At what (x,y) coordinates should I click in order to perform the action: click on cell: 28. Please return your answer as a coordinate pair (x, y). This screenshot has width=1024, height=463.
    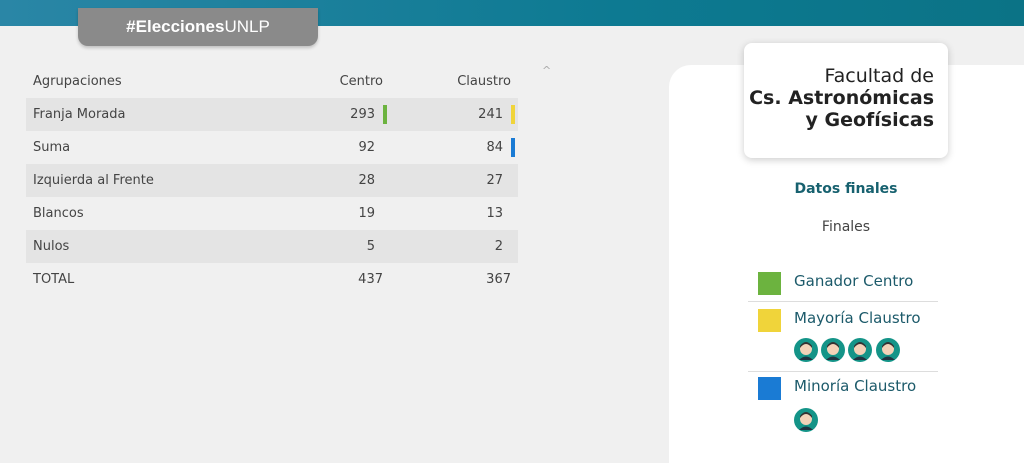
    Looking at the image, I should click on (366, 180).